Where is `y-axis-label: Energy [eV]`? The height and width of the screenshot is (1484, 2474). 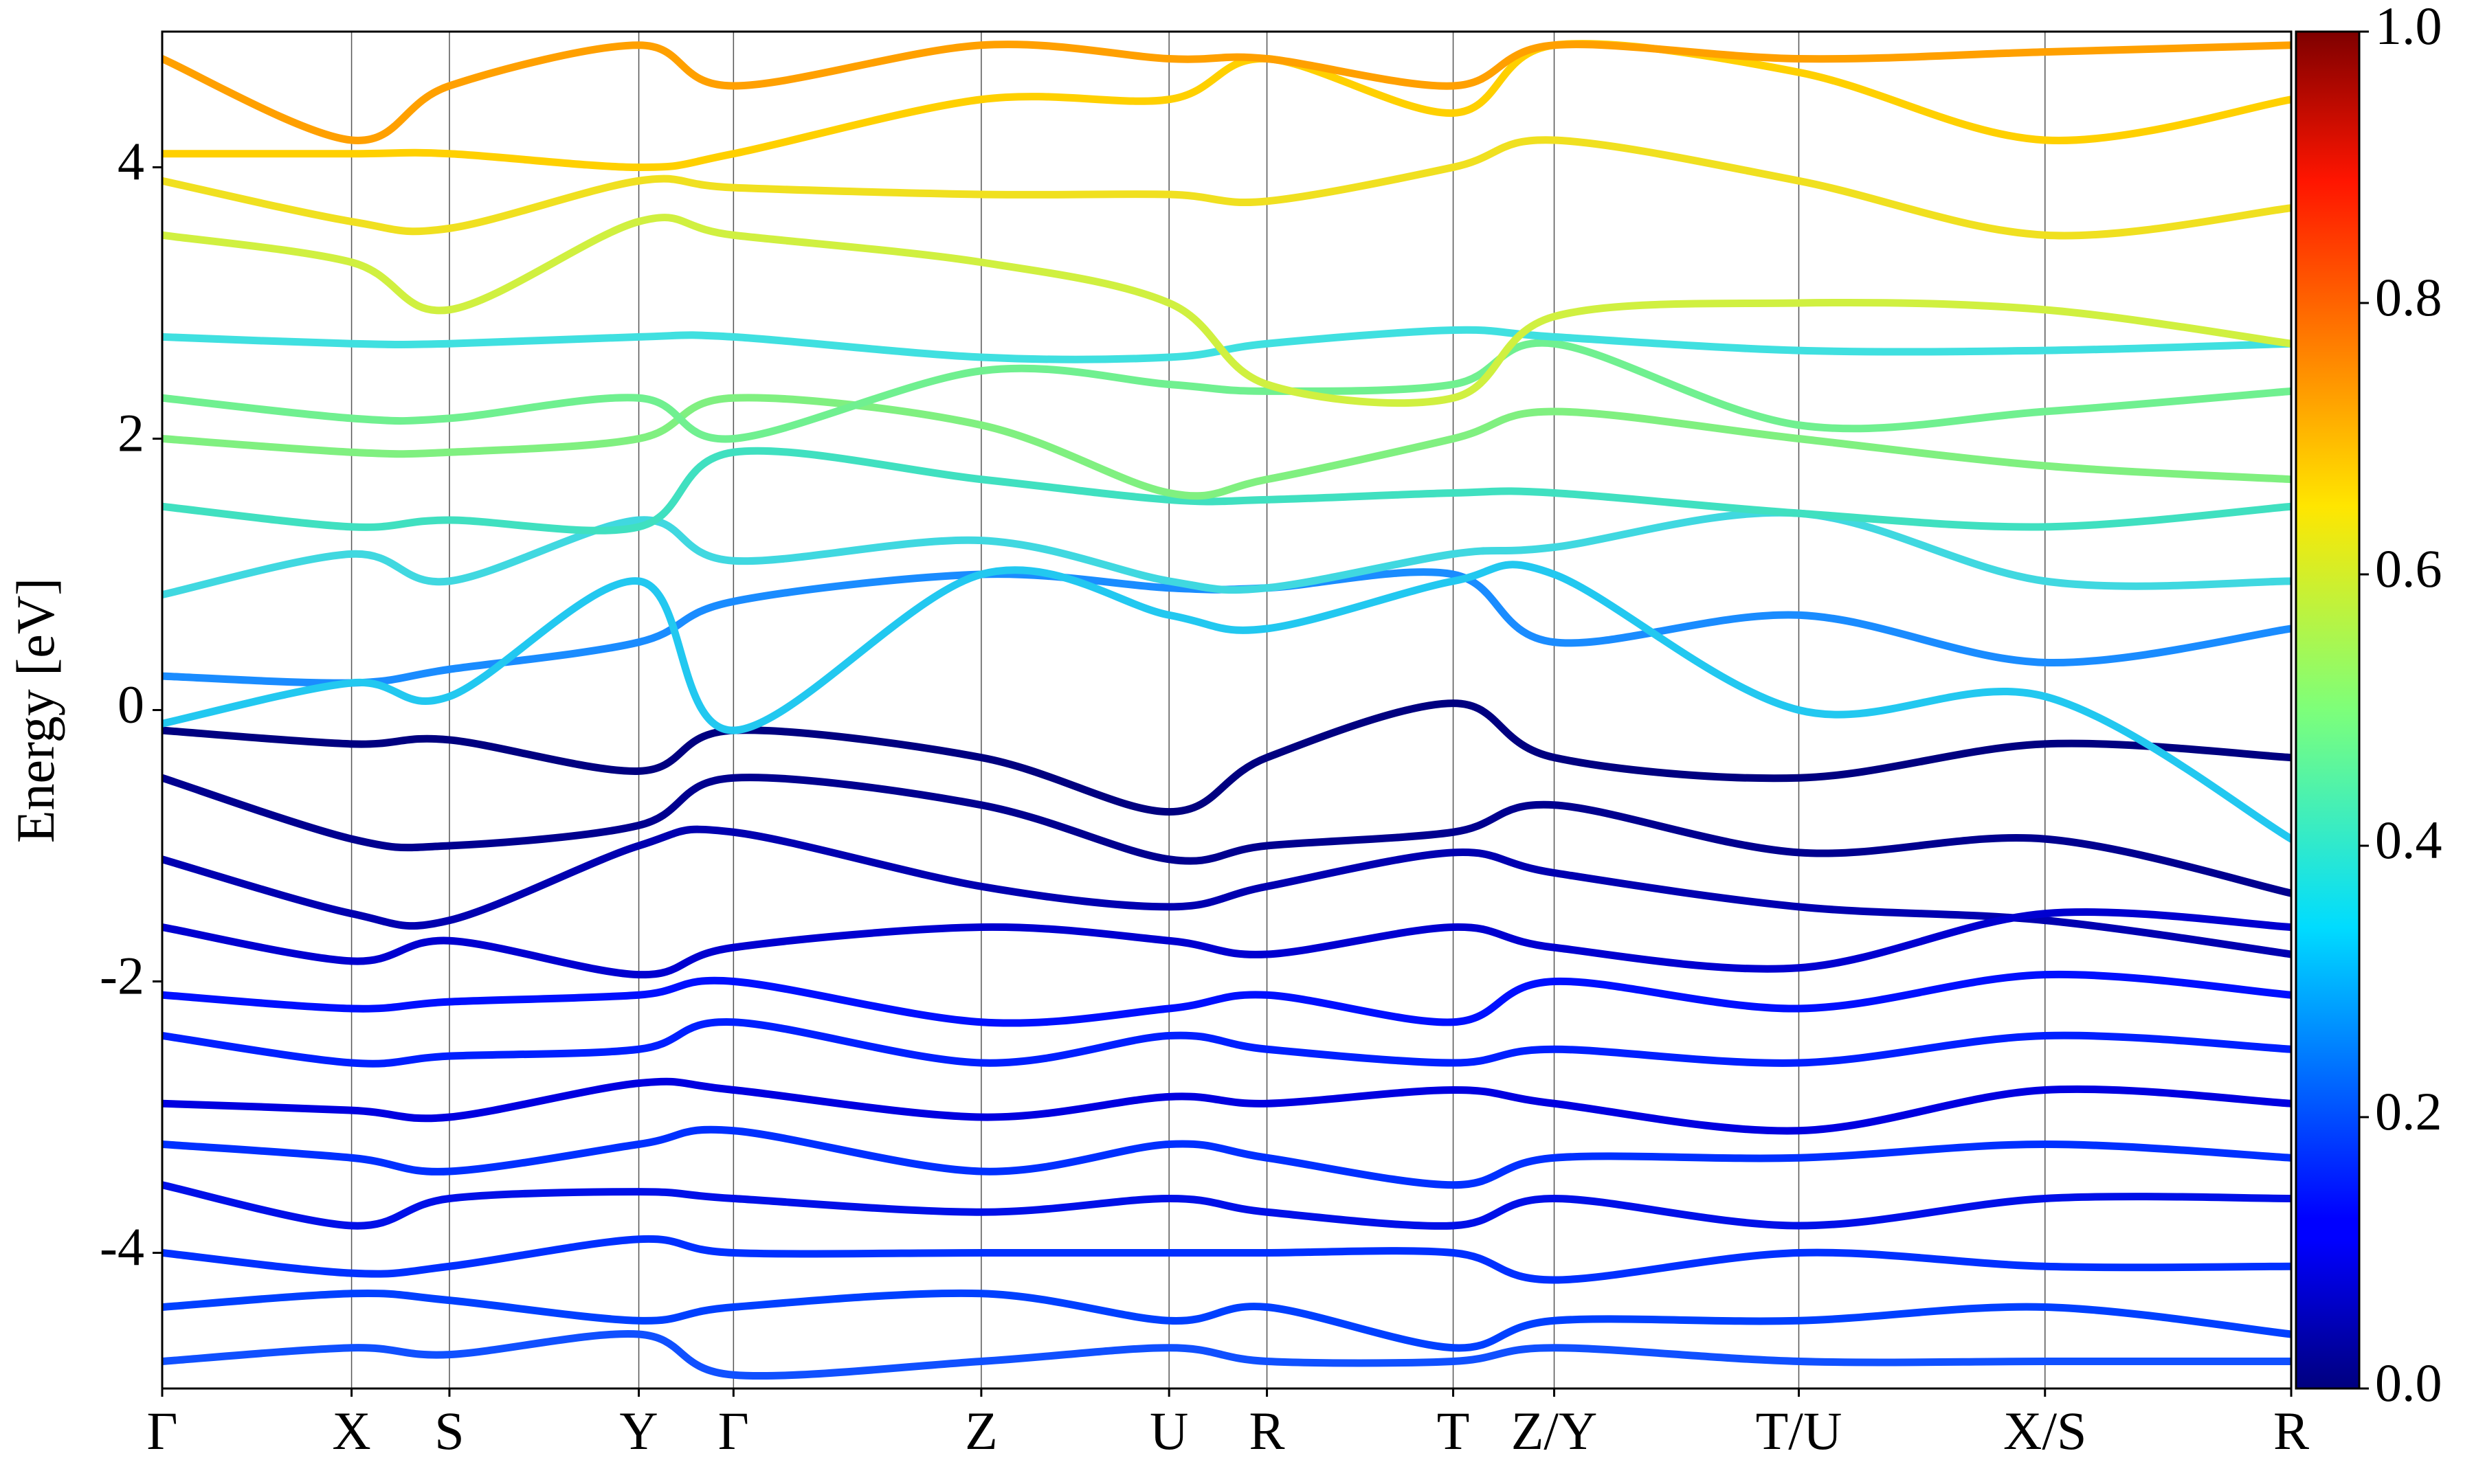 y-axis-label: Energy [eV] is located at coordinates (35, 710).